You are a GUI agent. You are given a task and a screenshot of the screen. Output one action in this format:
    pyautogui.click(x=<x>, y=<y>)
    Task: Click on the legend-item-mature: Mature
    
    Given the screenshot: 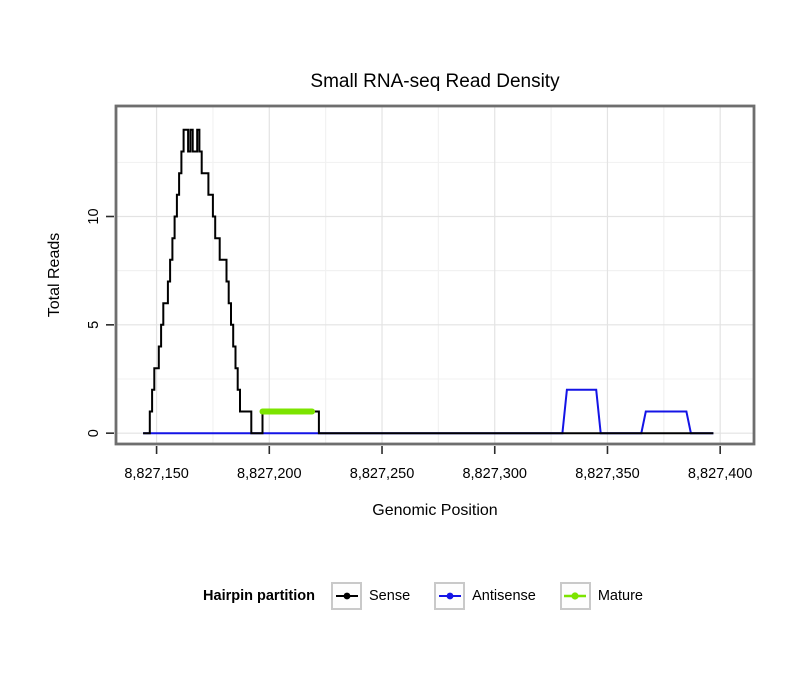 What is the action you would take?
    pyautogui.click(x=613, y=596)
    